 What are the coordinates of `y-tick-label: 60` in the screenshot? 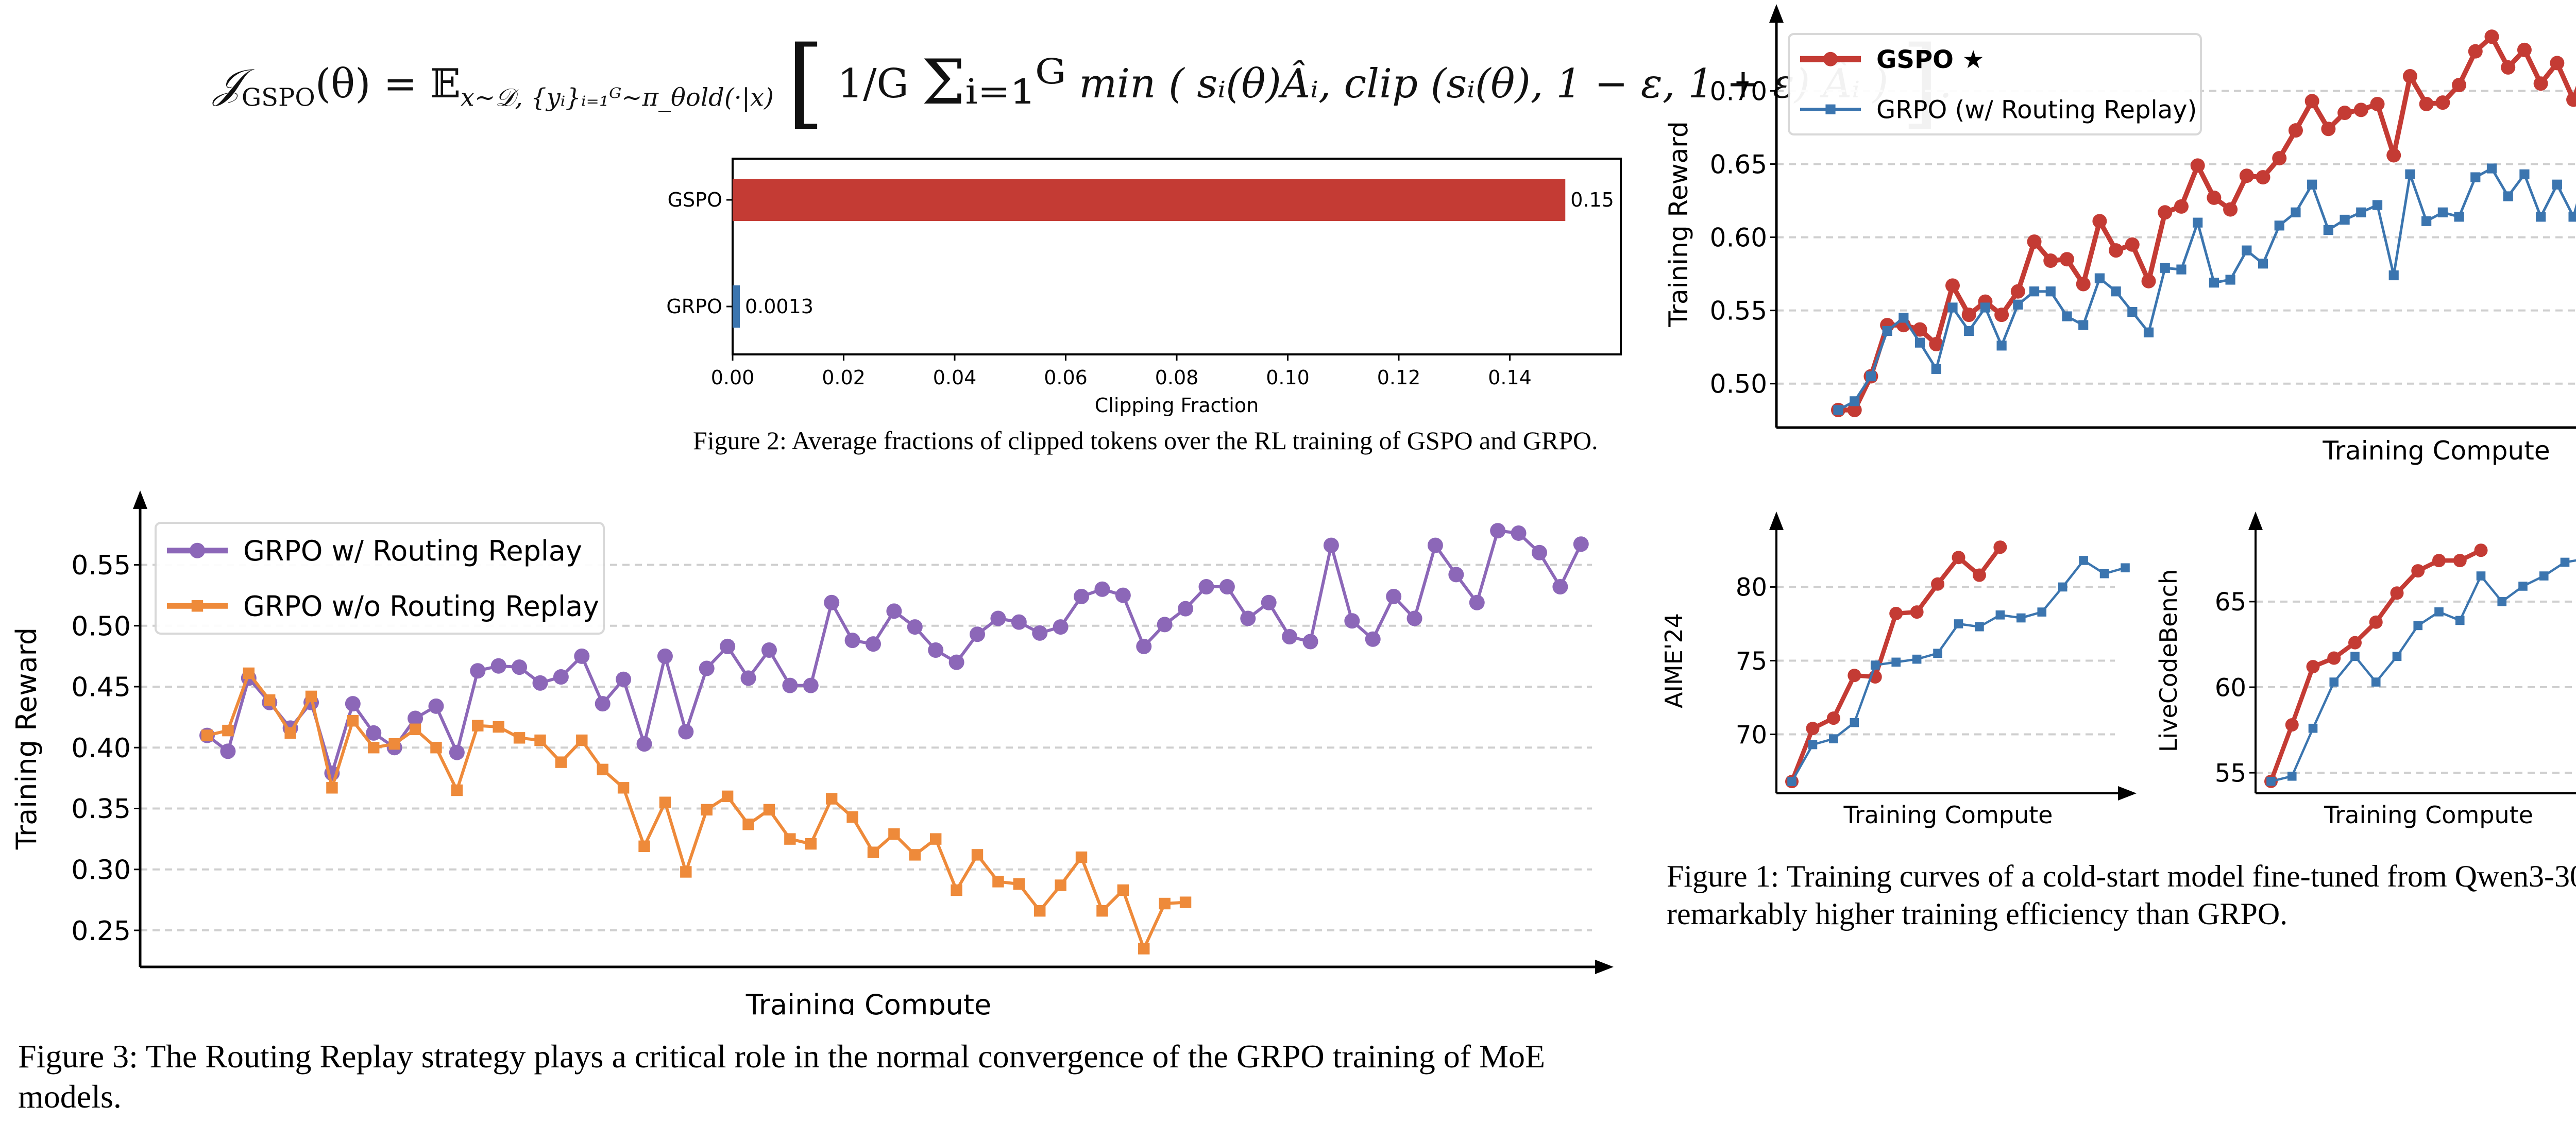 It's located at (2230, 687).